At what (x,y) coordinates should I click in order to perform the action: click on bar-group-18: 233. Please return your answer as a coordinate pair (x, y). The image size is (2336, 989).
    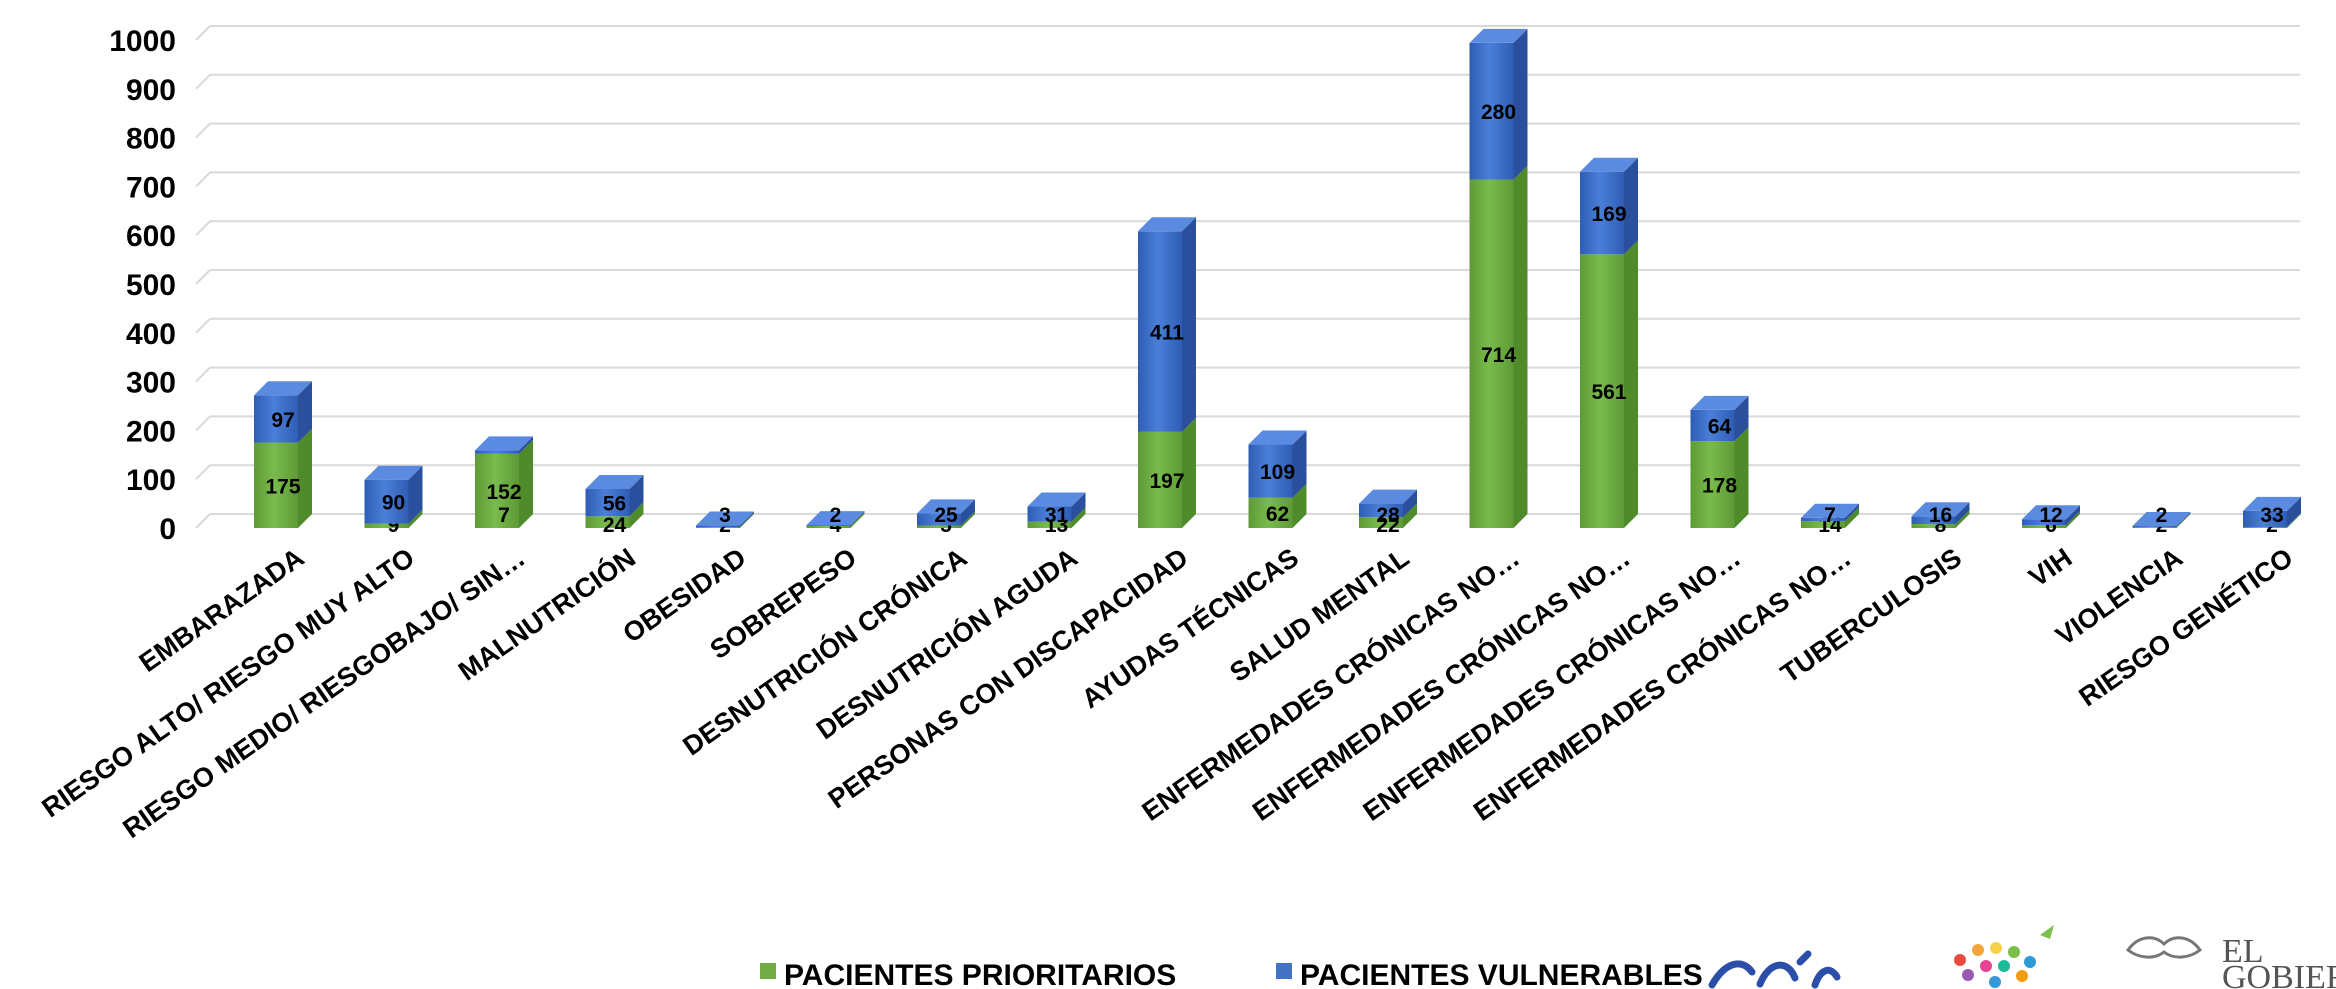
    Looking at the image, I should click on (2272, 516).